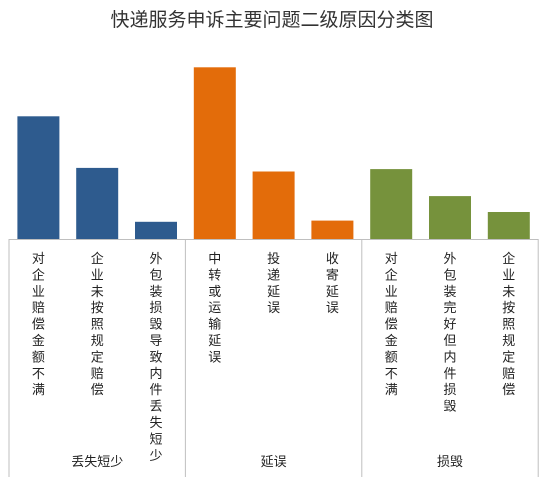 The width and height of the screenshot is (545, 486). What do you see at coordinates (271, 20) in the screenshot?
I see `chart-title: 快递服务申诉主要问题二级原因分类图` at bounding box center [271, 20].